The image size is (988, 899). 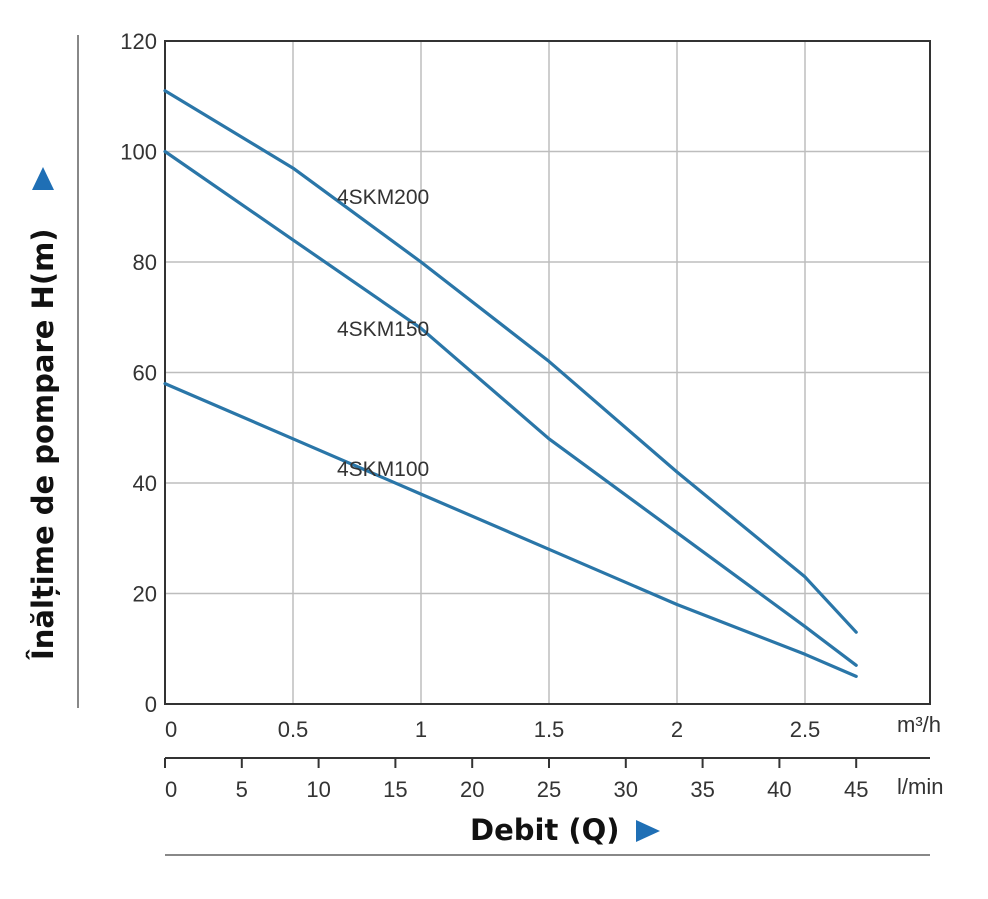 What do you see at coordinates (318, 789) in the screenshot?
I see `x2-tick-label: 10` at bounding box center [318, 789].